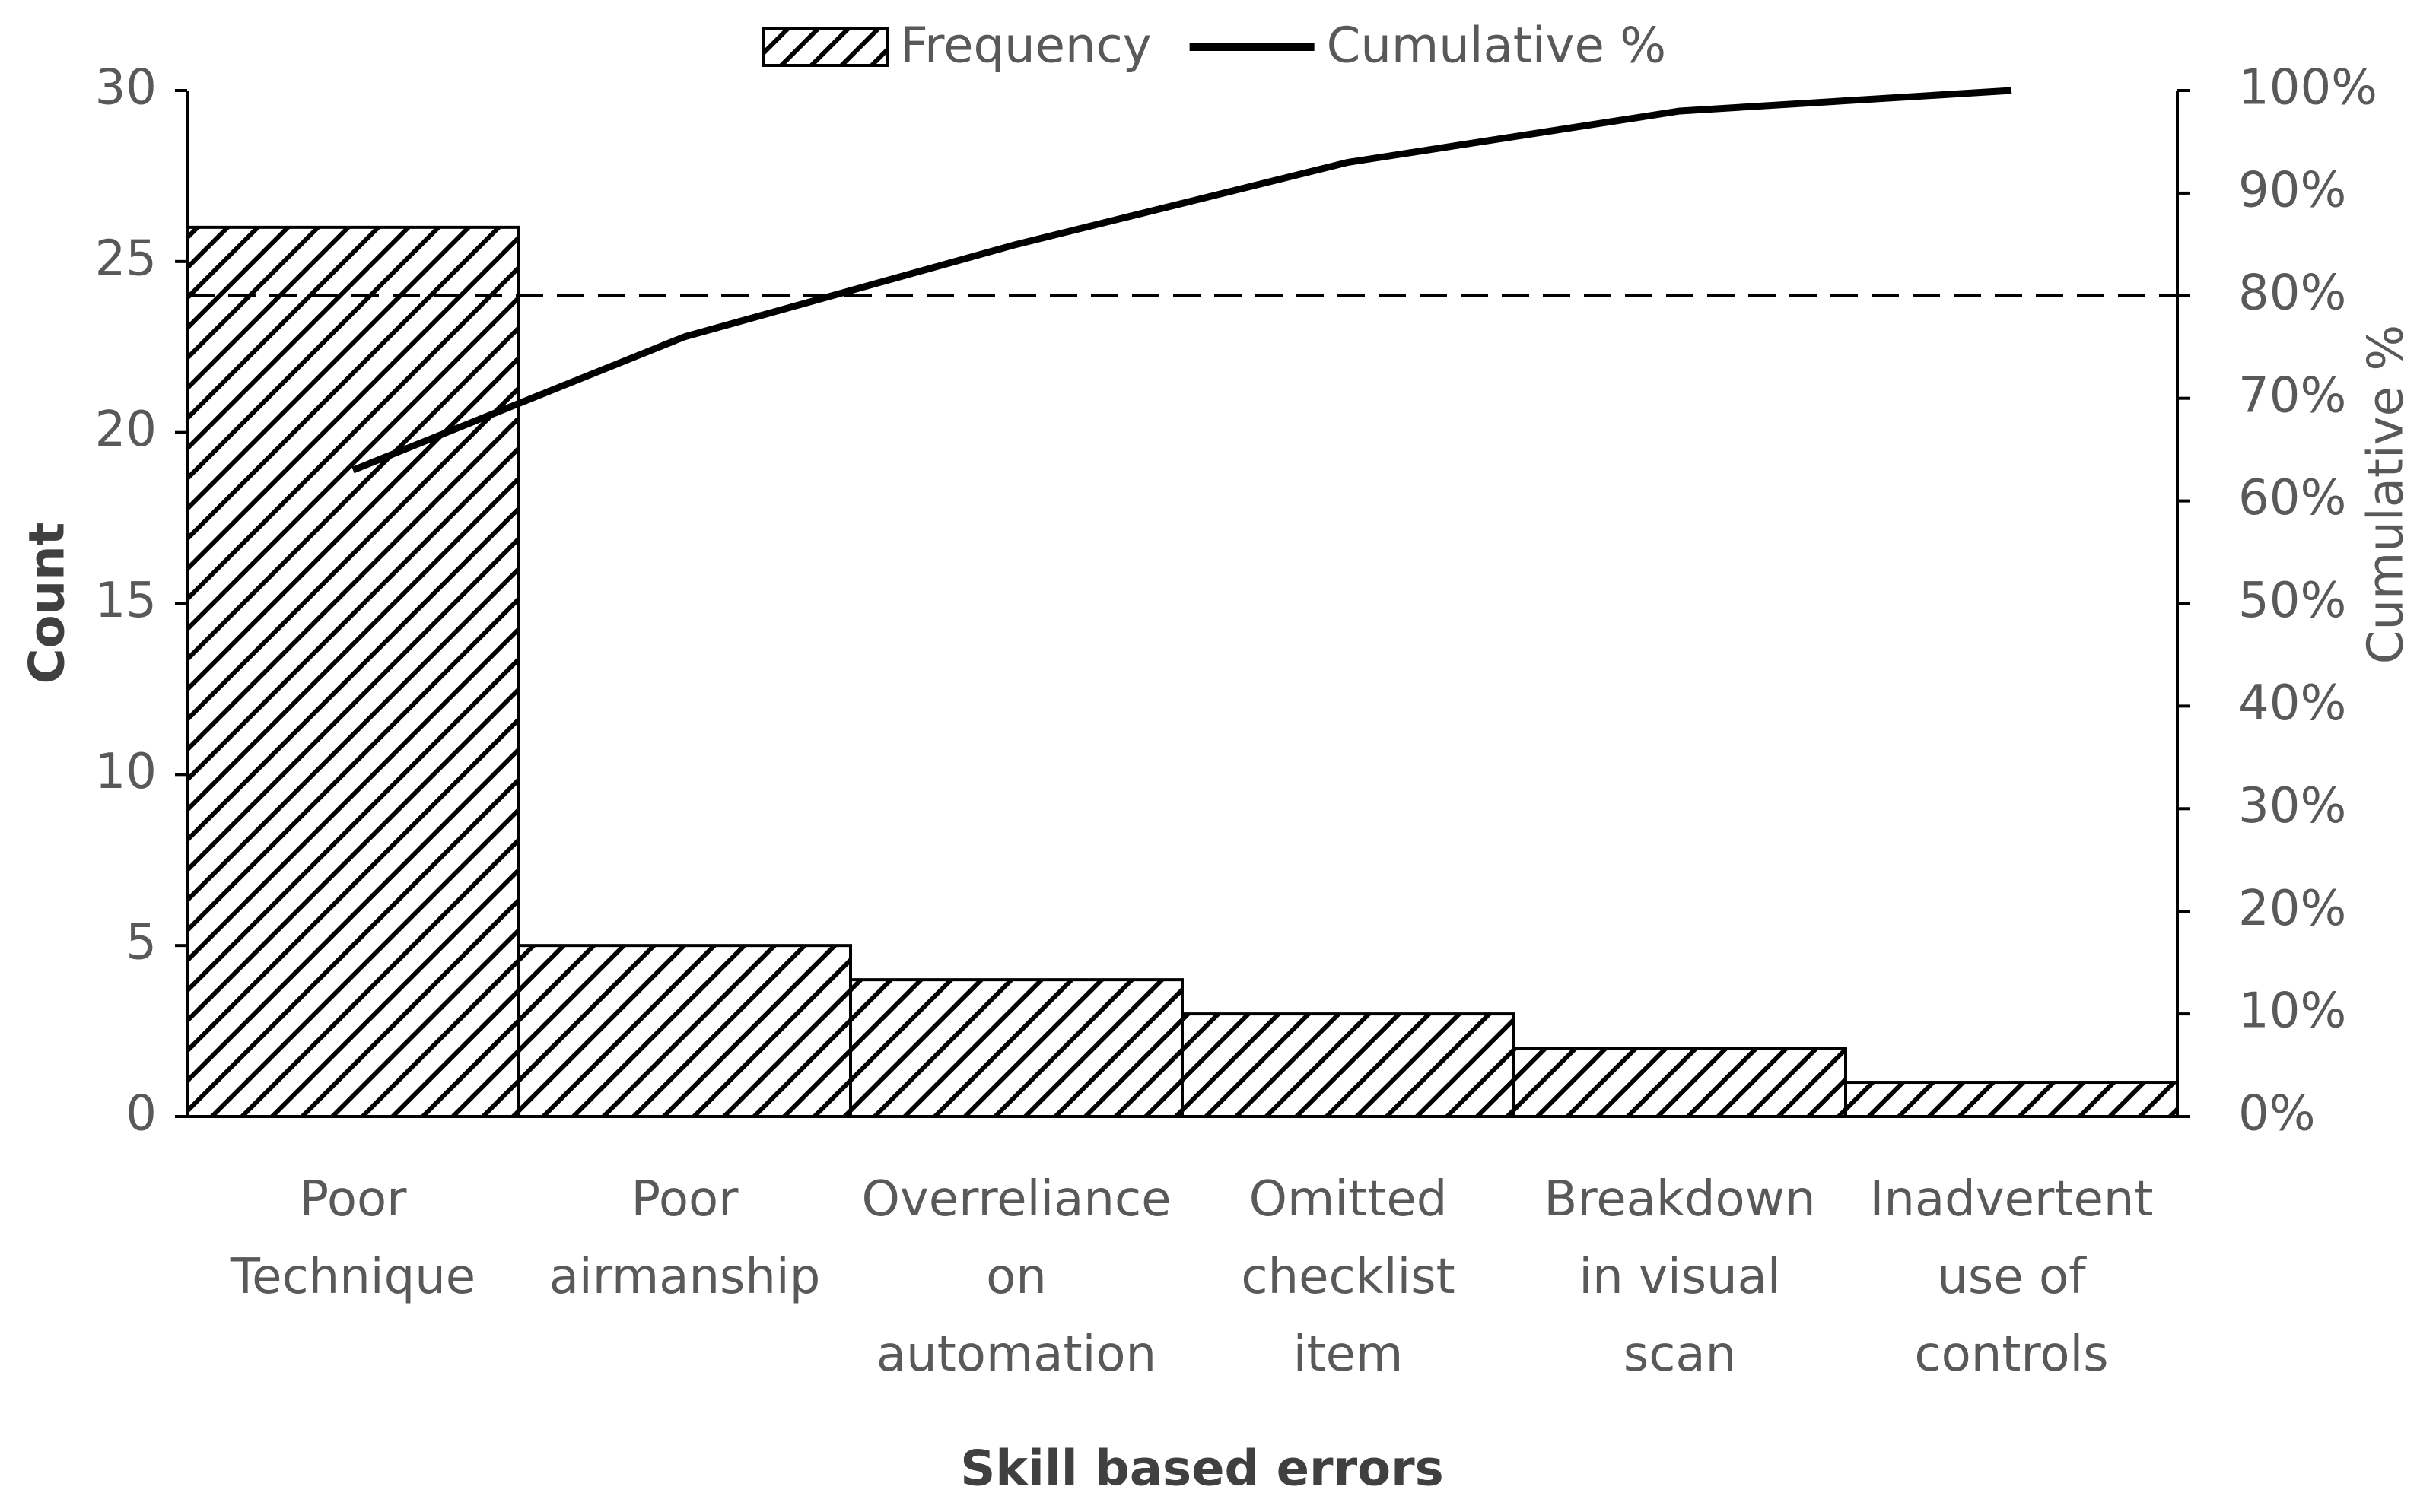 The height and width of the screenshot is (1512, 2436). Describe the element at coordinates (2292, 806) in the screenshot. I see `y2-tick-label: 30%` at that location.